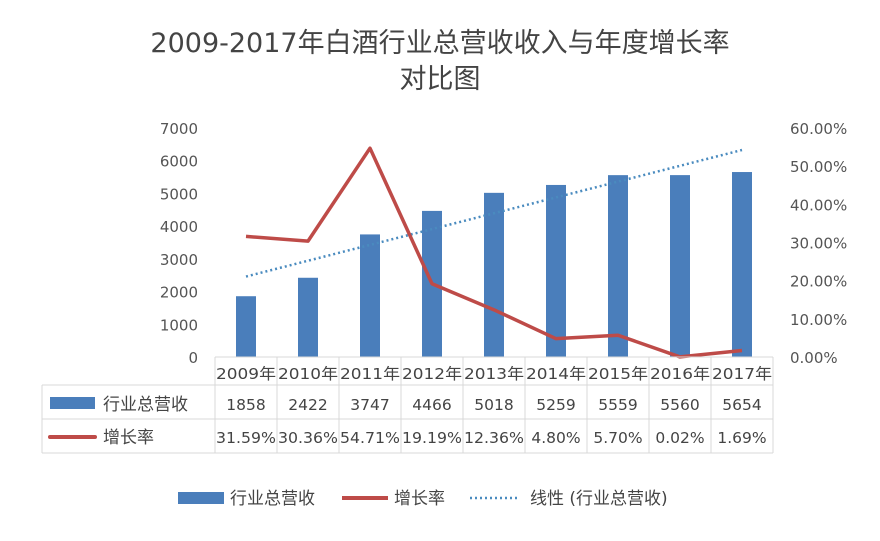 This screenshot has width=880, height=541. What do you see at coordinates (814, 358) in the screenshot?
I see `y2-tick-label: 0.00%` at bounding box center [814, 358].